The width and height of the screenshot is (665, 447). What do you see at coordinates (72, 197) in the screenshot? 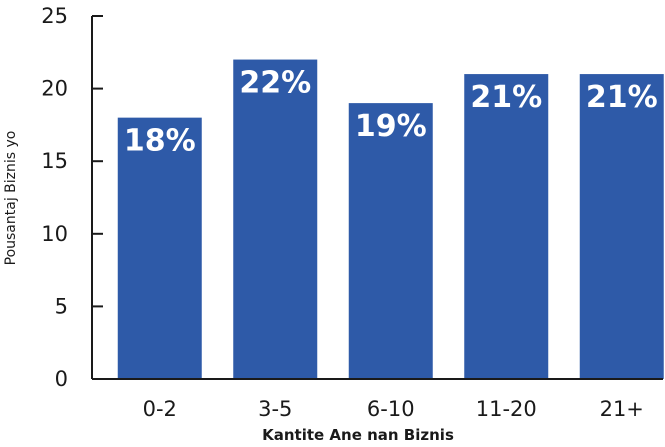
I see `y-axis-ticks: 0 5 10 15 20 25` at bounding box center [72, 197].